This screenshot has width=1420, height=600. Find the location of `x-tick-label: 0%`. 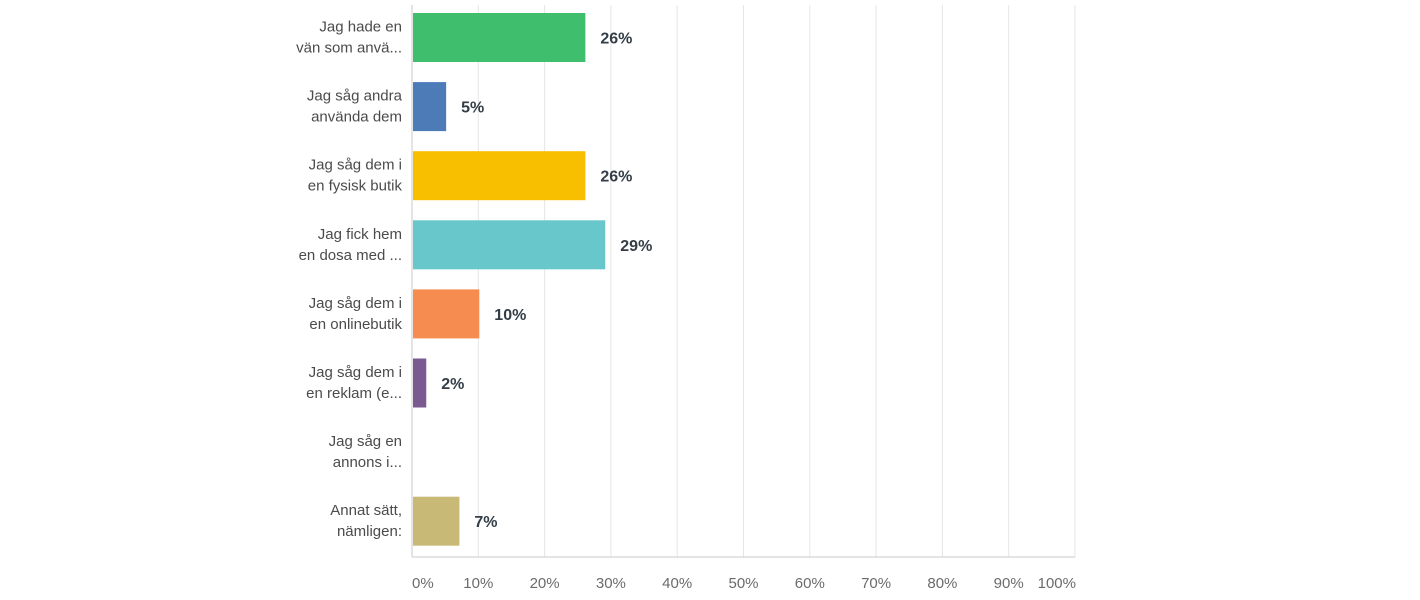

x-tick-label: 0% is located at coordinates (423, 583).